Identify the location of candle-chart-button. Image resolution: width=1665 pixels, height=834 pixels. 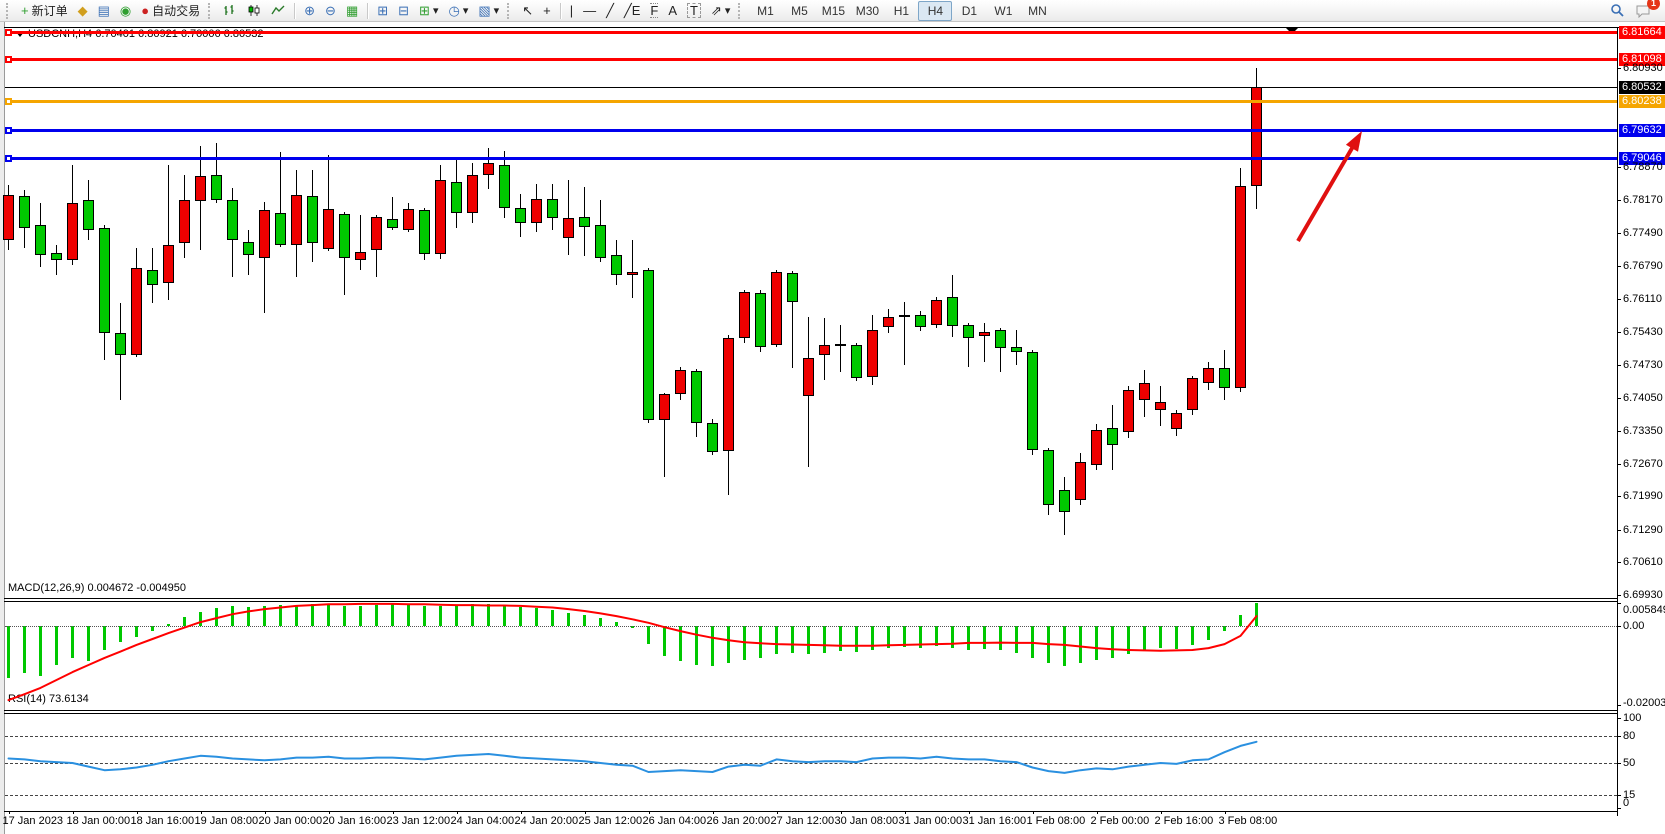
(254, 11).